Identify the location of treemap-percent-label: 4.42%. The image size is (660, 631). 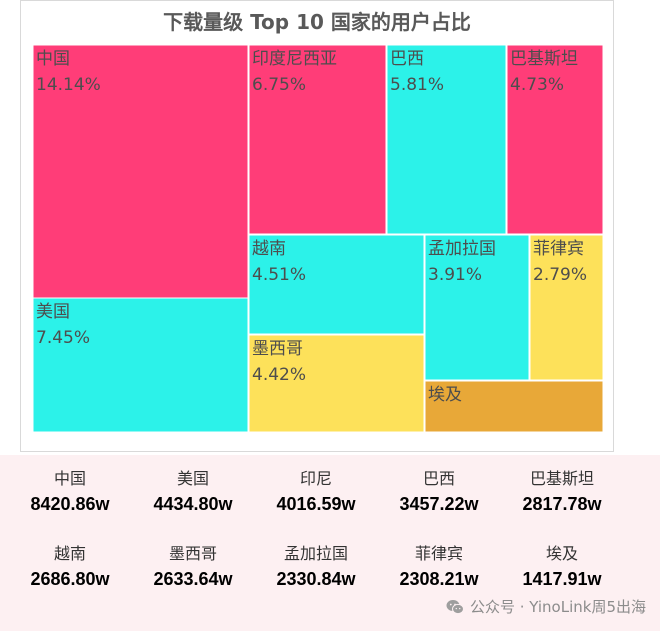
(279, 375).